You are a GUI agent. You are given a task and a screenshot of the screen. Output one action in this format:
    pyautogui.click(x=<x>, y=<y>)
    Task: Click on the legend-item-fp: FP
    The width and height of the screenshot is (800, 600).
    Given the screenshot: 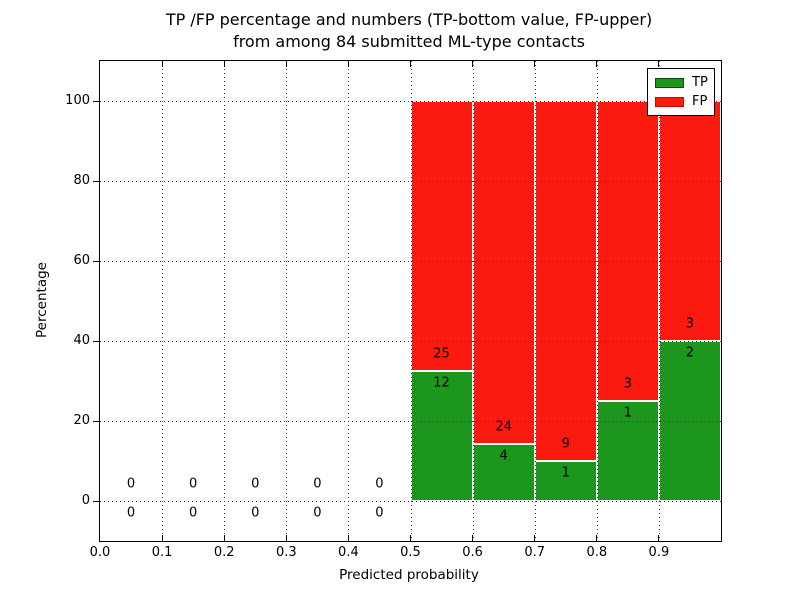 What is the action you would take?
    pyautogui.click(x=684, y=101)
    